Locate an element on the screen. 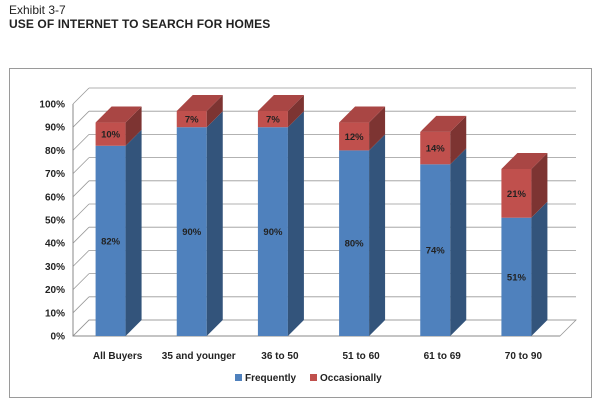 The height and width of the screenshot is (414, 600). exhibit-number: Exhibit 3-7 is located at coordinates (37, 10).